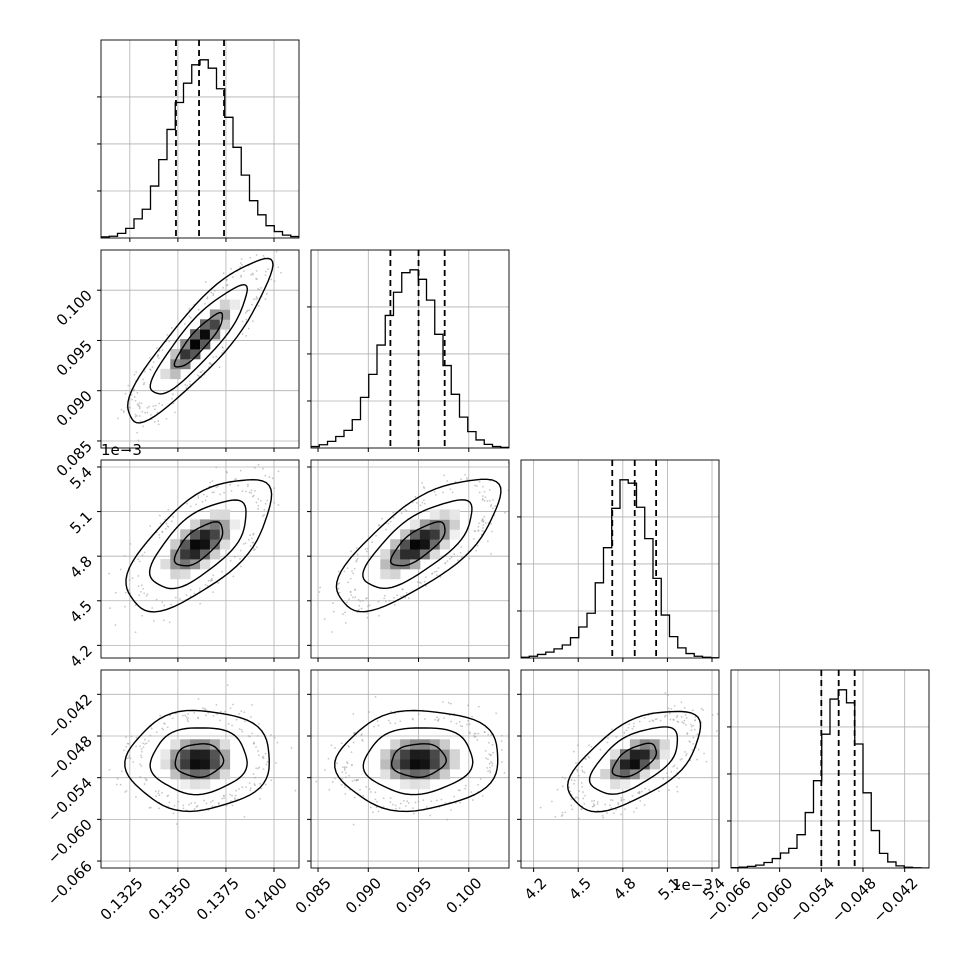  Describe the element at coordinates (81, 567) in the screenshot. I see `y-tick-label: 4.8` at that location.